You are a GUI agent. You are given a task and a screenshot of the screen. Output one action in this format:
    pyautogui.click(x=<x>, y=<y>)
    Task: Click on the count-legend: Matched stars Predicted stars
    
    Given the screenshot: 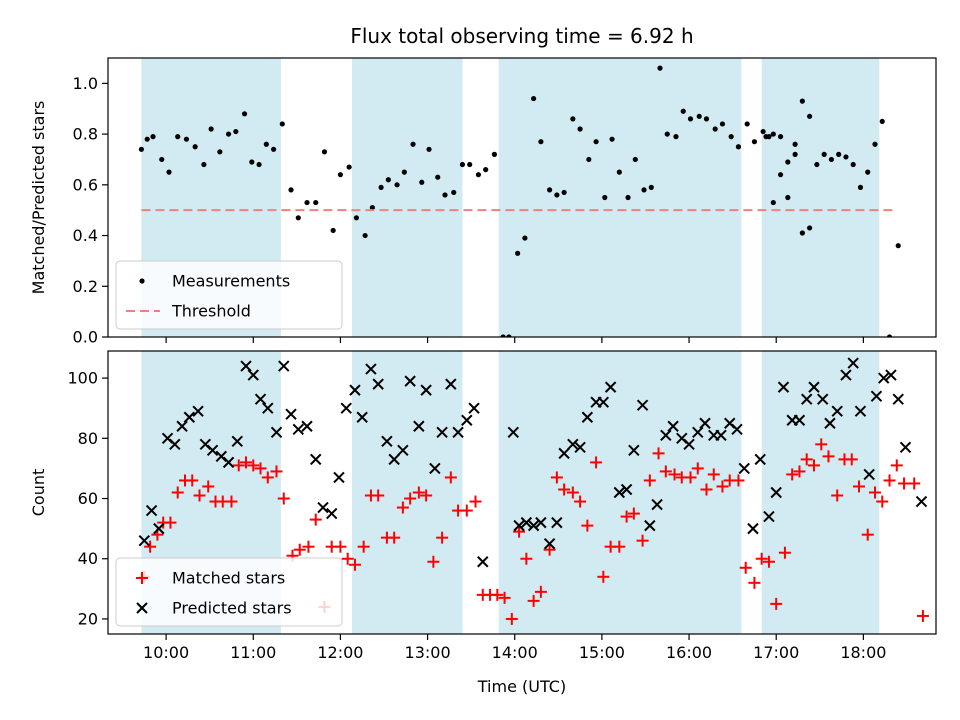 What is the action you would take?
    pyautogui.click(x=229, y=592)
    